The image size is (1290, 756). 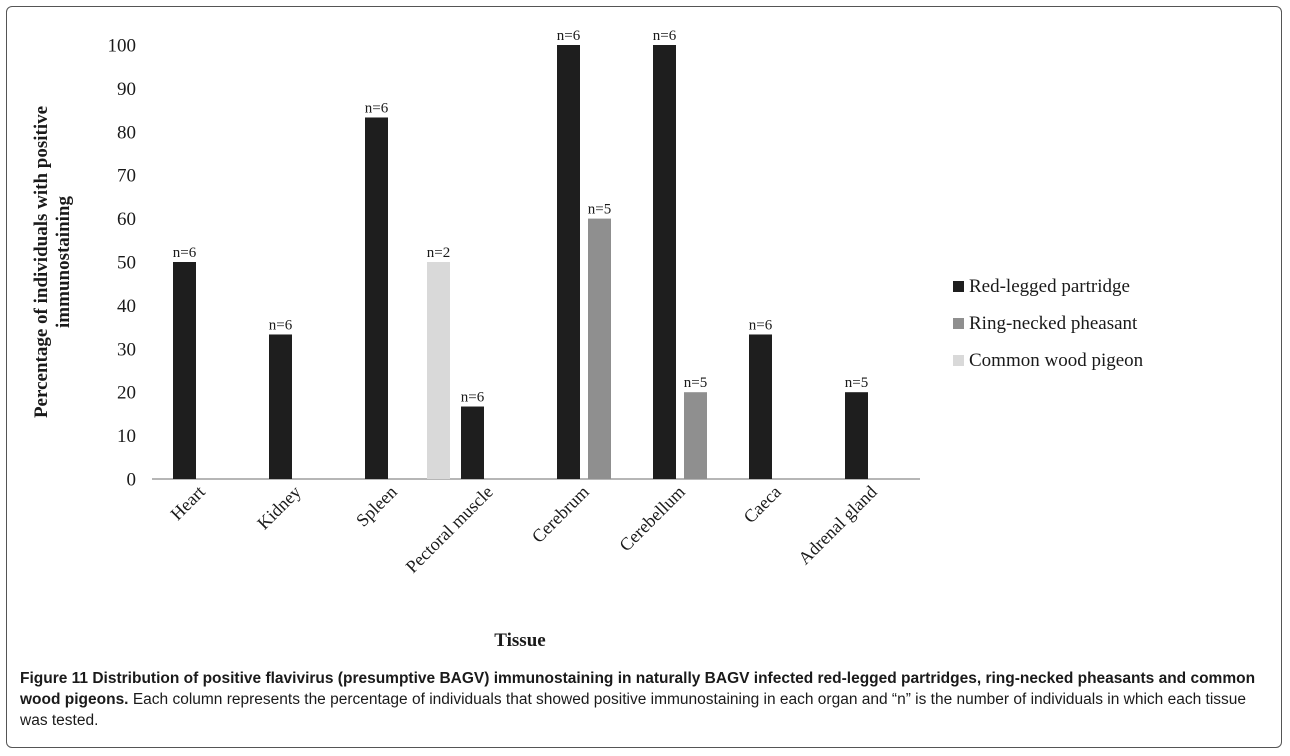 I want to click on y-tick-label: 100, so click(x=122, y=46).